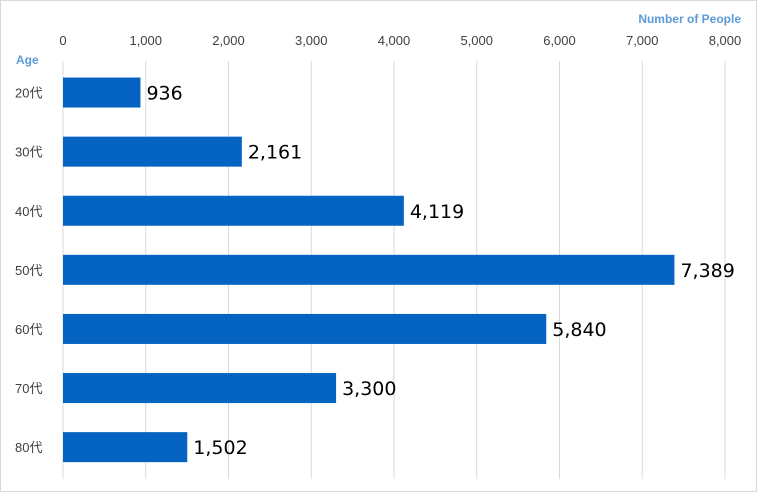 The width and height of the screenshot is (757, 492). What do you see at coordinates (394, 40) in the screenshot?
I see `x-tick-label: 4,000` at bounding box center [394, 40].